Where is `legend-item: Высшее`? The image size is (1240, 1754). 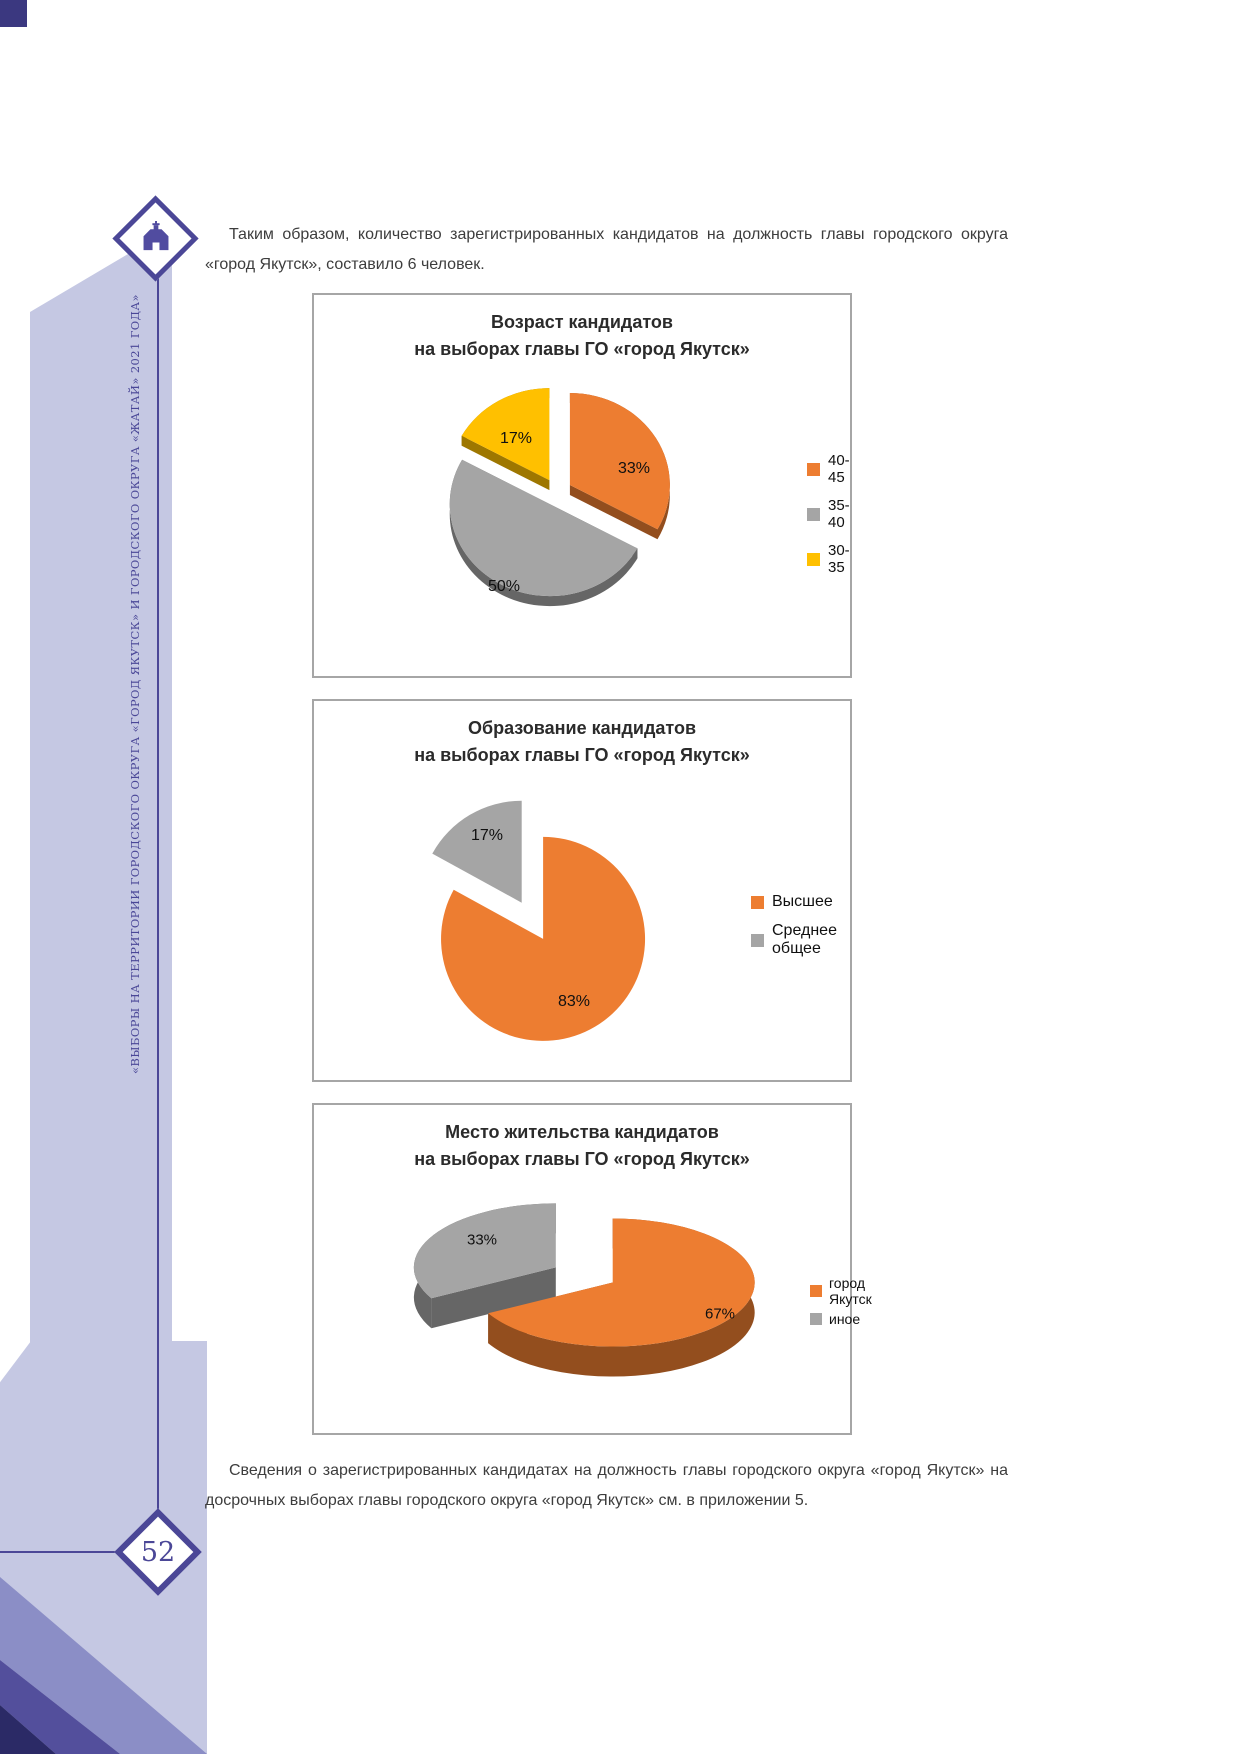
legend-item: Высшее is located at coordinates (800, 902).